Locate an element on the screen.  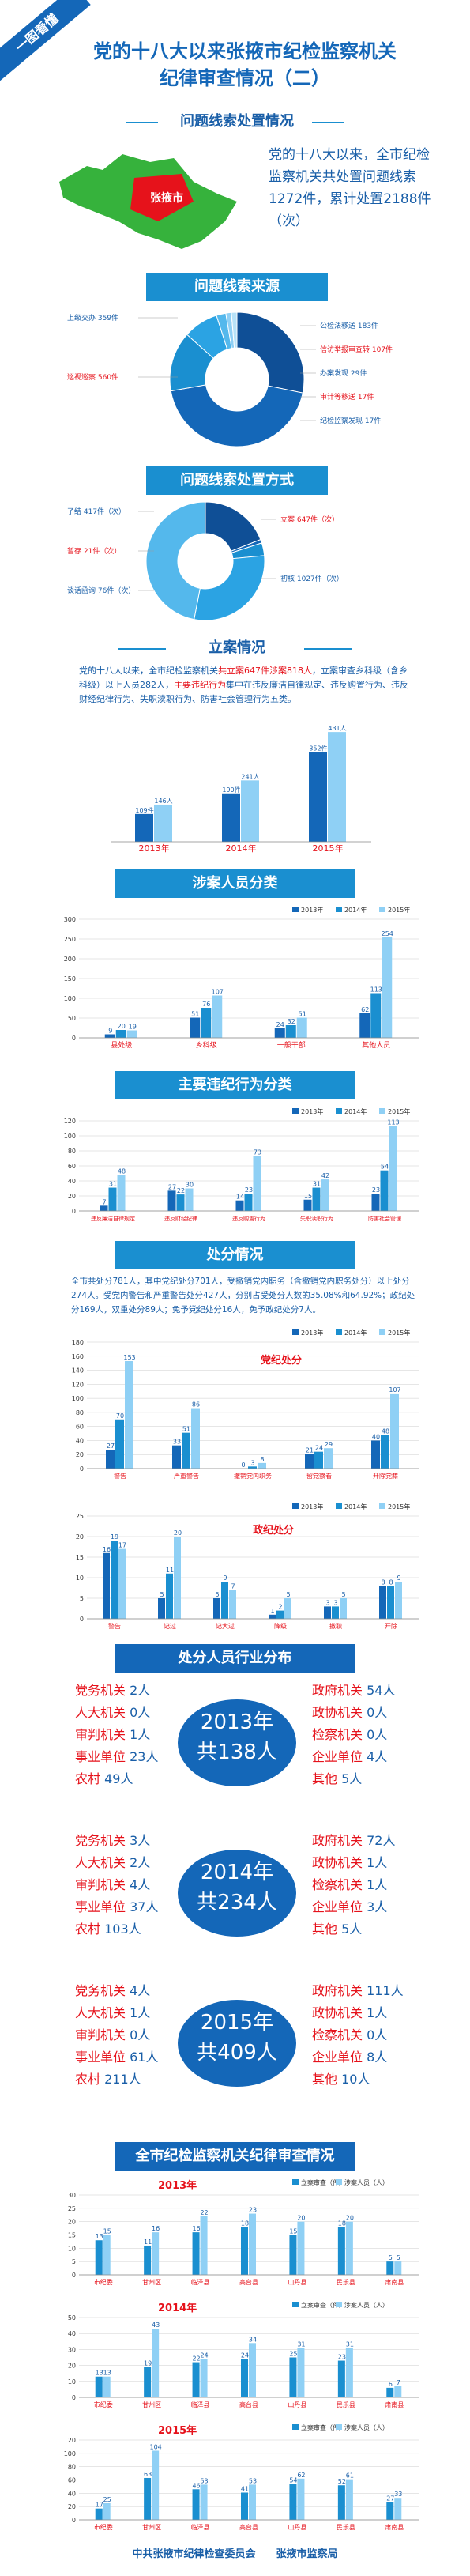
data-label: 23 is located at coordinates (249, 1190).